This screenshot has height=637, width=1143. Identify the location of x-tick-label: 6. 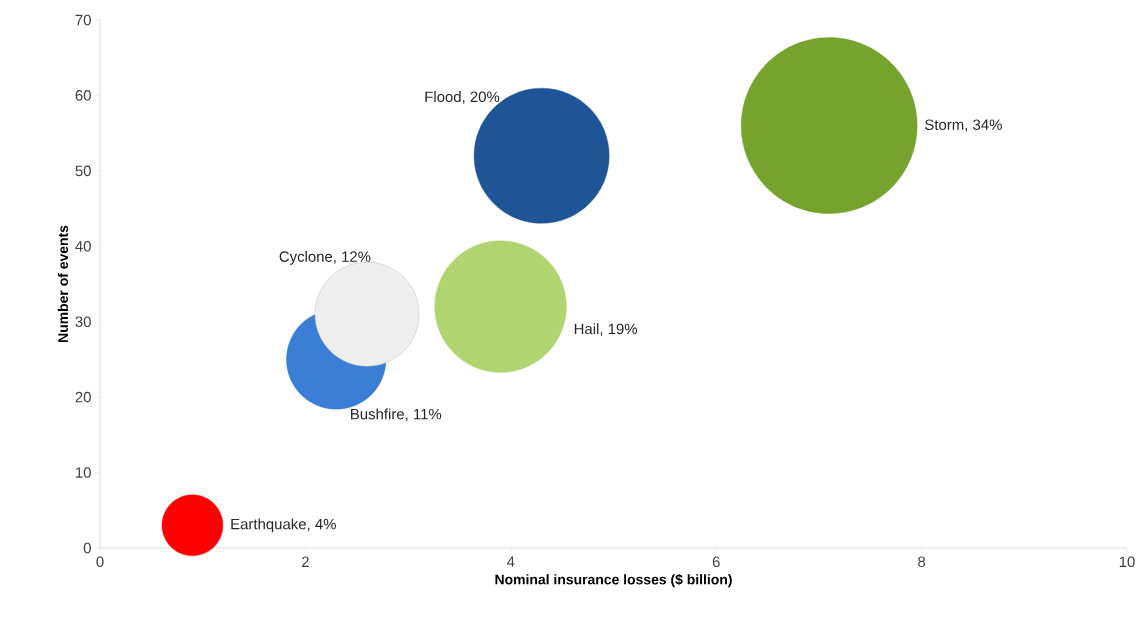
(716, 562).